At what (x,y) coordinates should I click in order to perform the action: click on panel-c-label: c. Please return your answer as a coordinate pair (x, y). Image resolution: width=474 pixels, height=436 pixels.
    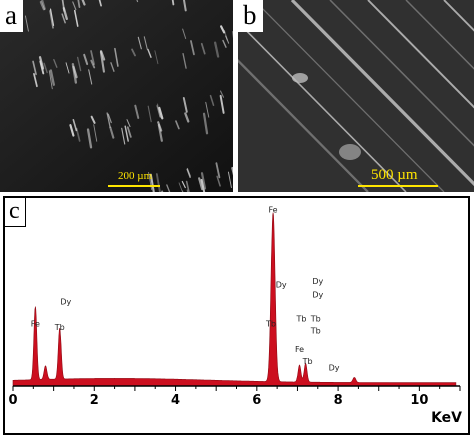
    Looking at the image, I should click on (15, 212).